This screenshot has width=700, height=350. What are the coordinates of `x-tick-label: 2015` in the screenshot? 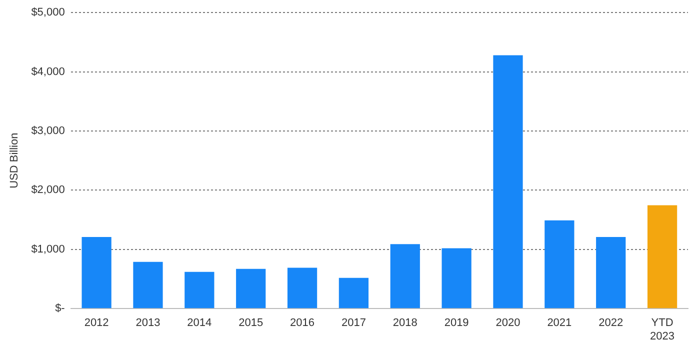 It's located at (251, 323).